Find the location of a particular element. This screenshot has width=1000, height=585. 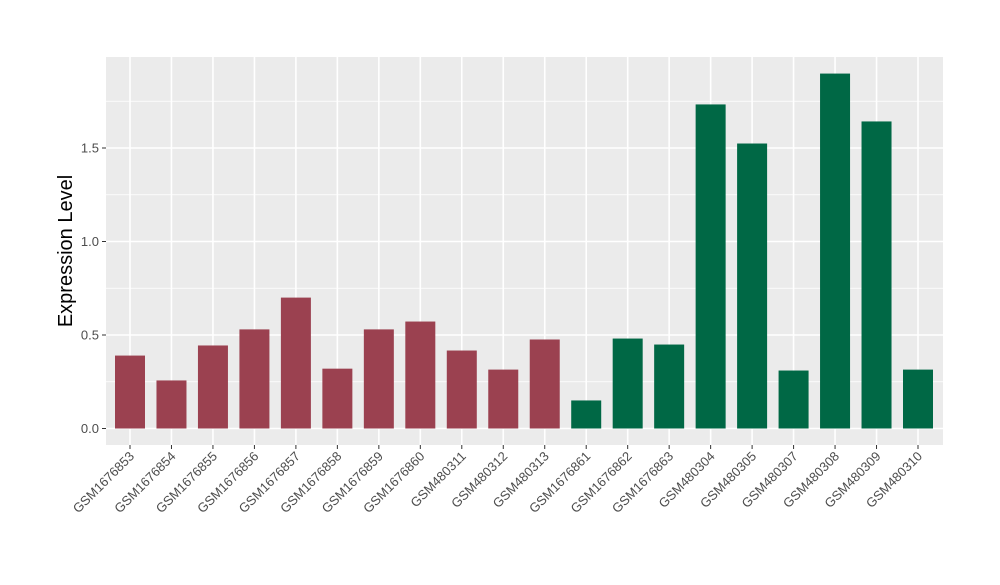

bar-GSM480310 is located at coordinates (918, 399).